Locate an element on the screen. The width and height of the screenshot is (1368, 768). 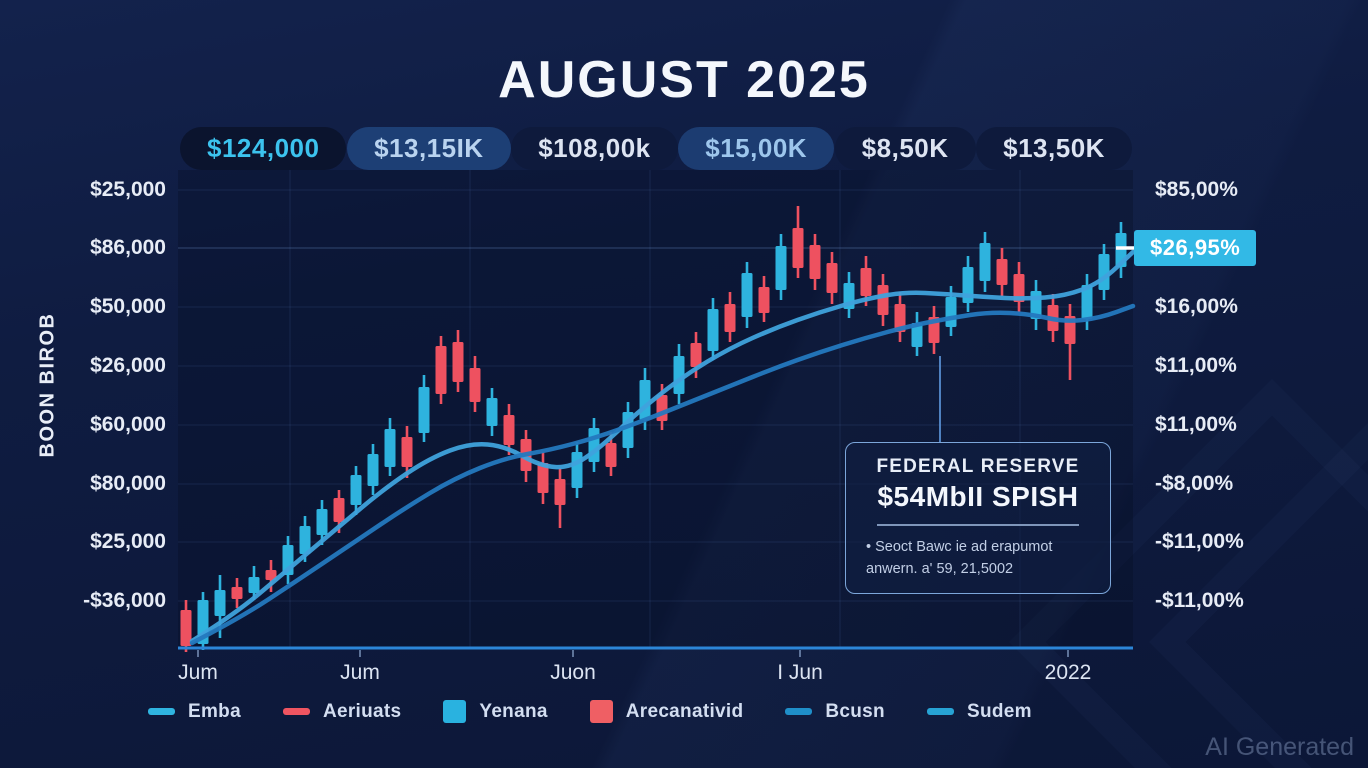
stat-chip: $8,50K is located at coordinates (905, 148).